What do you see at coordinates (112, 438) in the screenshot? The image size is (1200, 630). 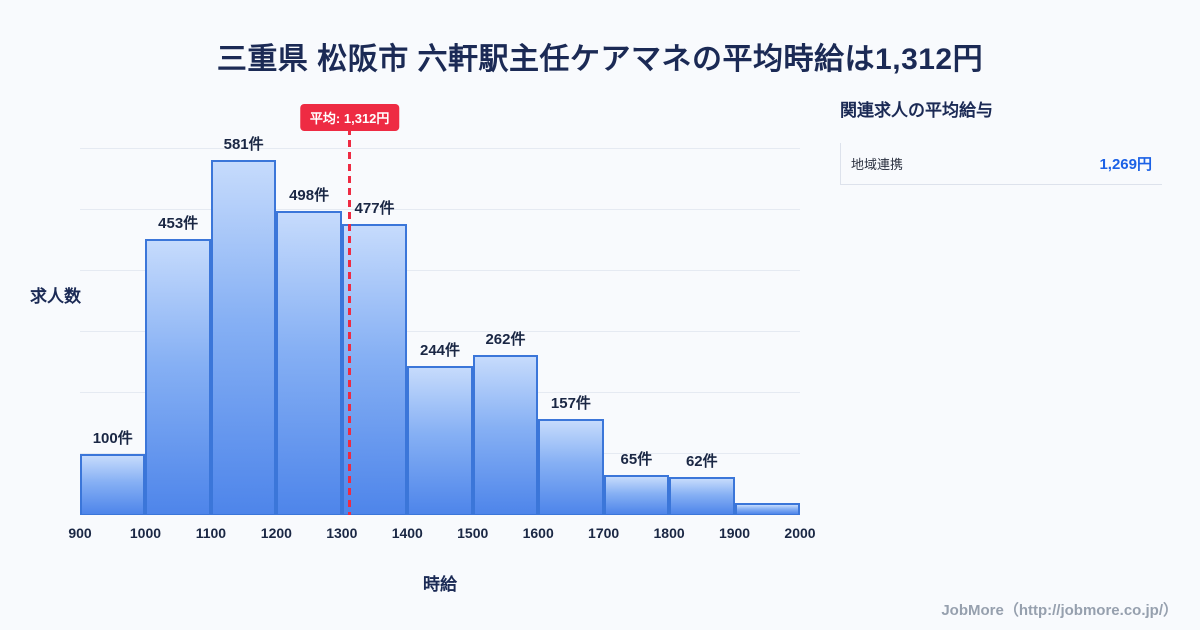 I see `bar-value-label: 100件` at bounding box center [112, 438].